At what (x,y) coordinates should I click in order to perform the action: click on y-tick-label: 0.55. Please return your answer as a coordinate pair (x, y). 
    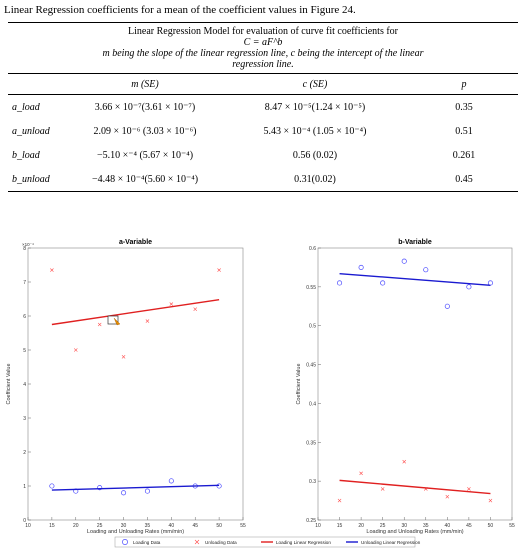
    Looking at the image, I should click on (311, 288).